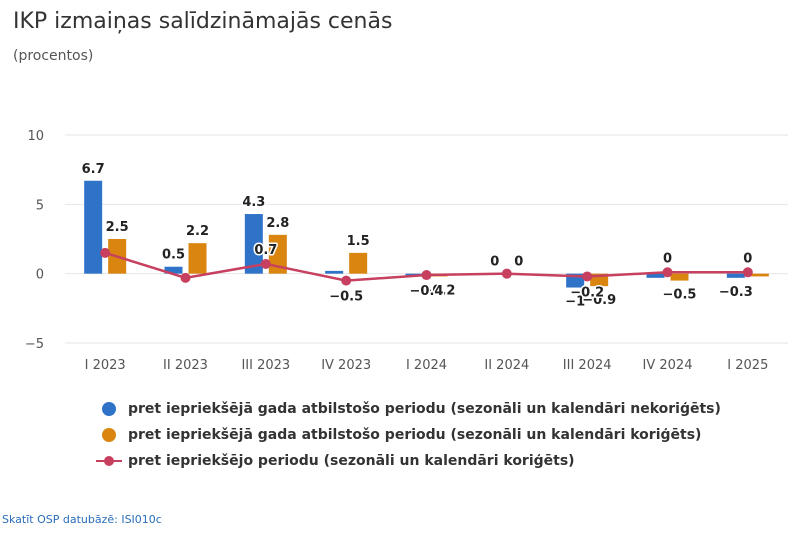  Describe the element at coordinates (197, 231) in the screenshot. I see `data-label: 2.2` at that location.